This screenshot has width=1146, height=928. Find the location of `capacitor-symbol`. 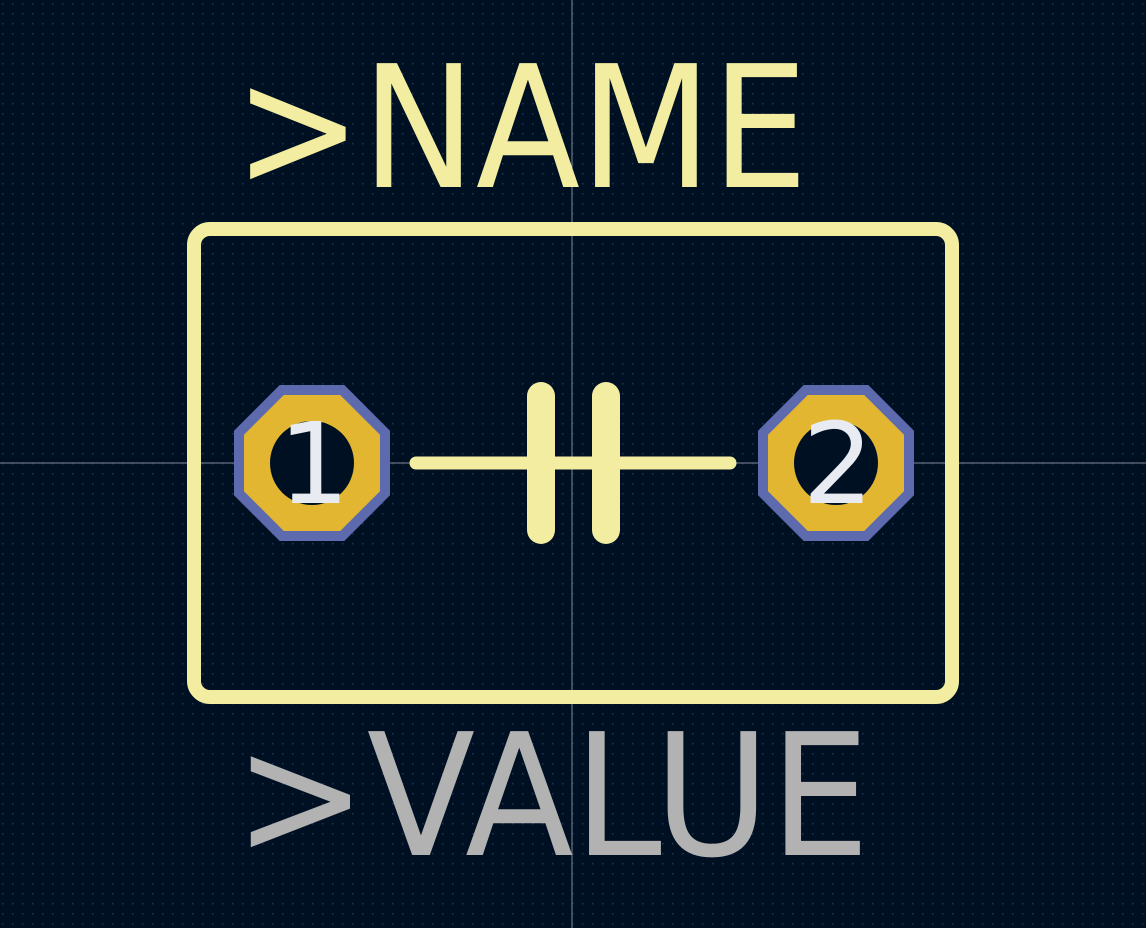

capacitor-symbol is located at coordinates (573, 463).